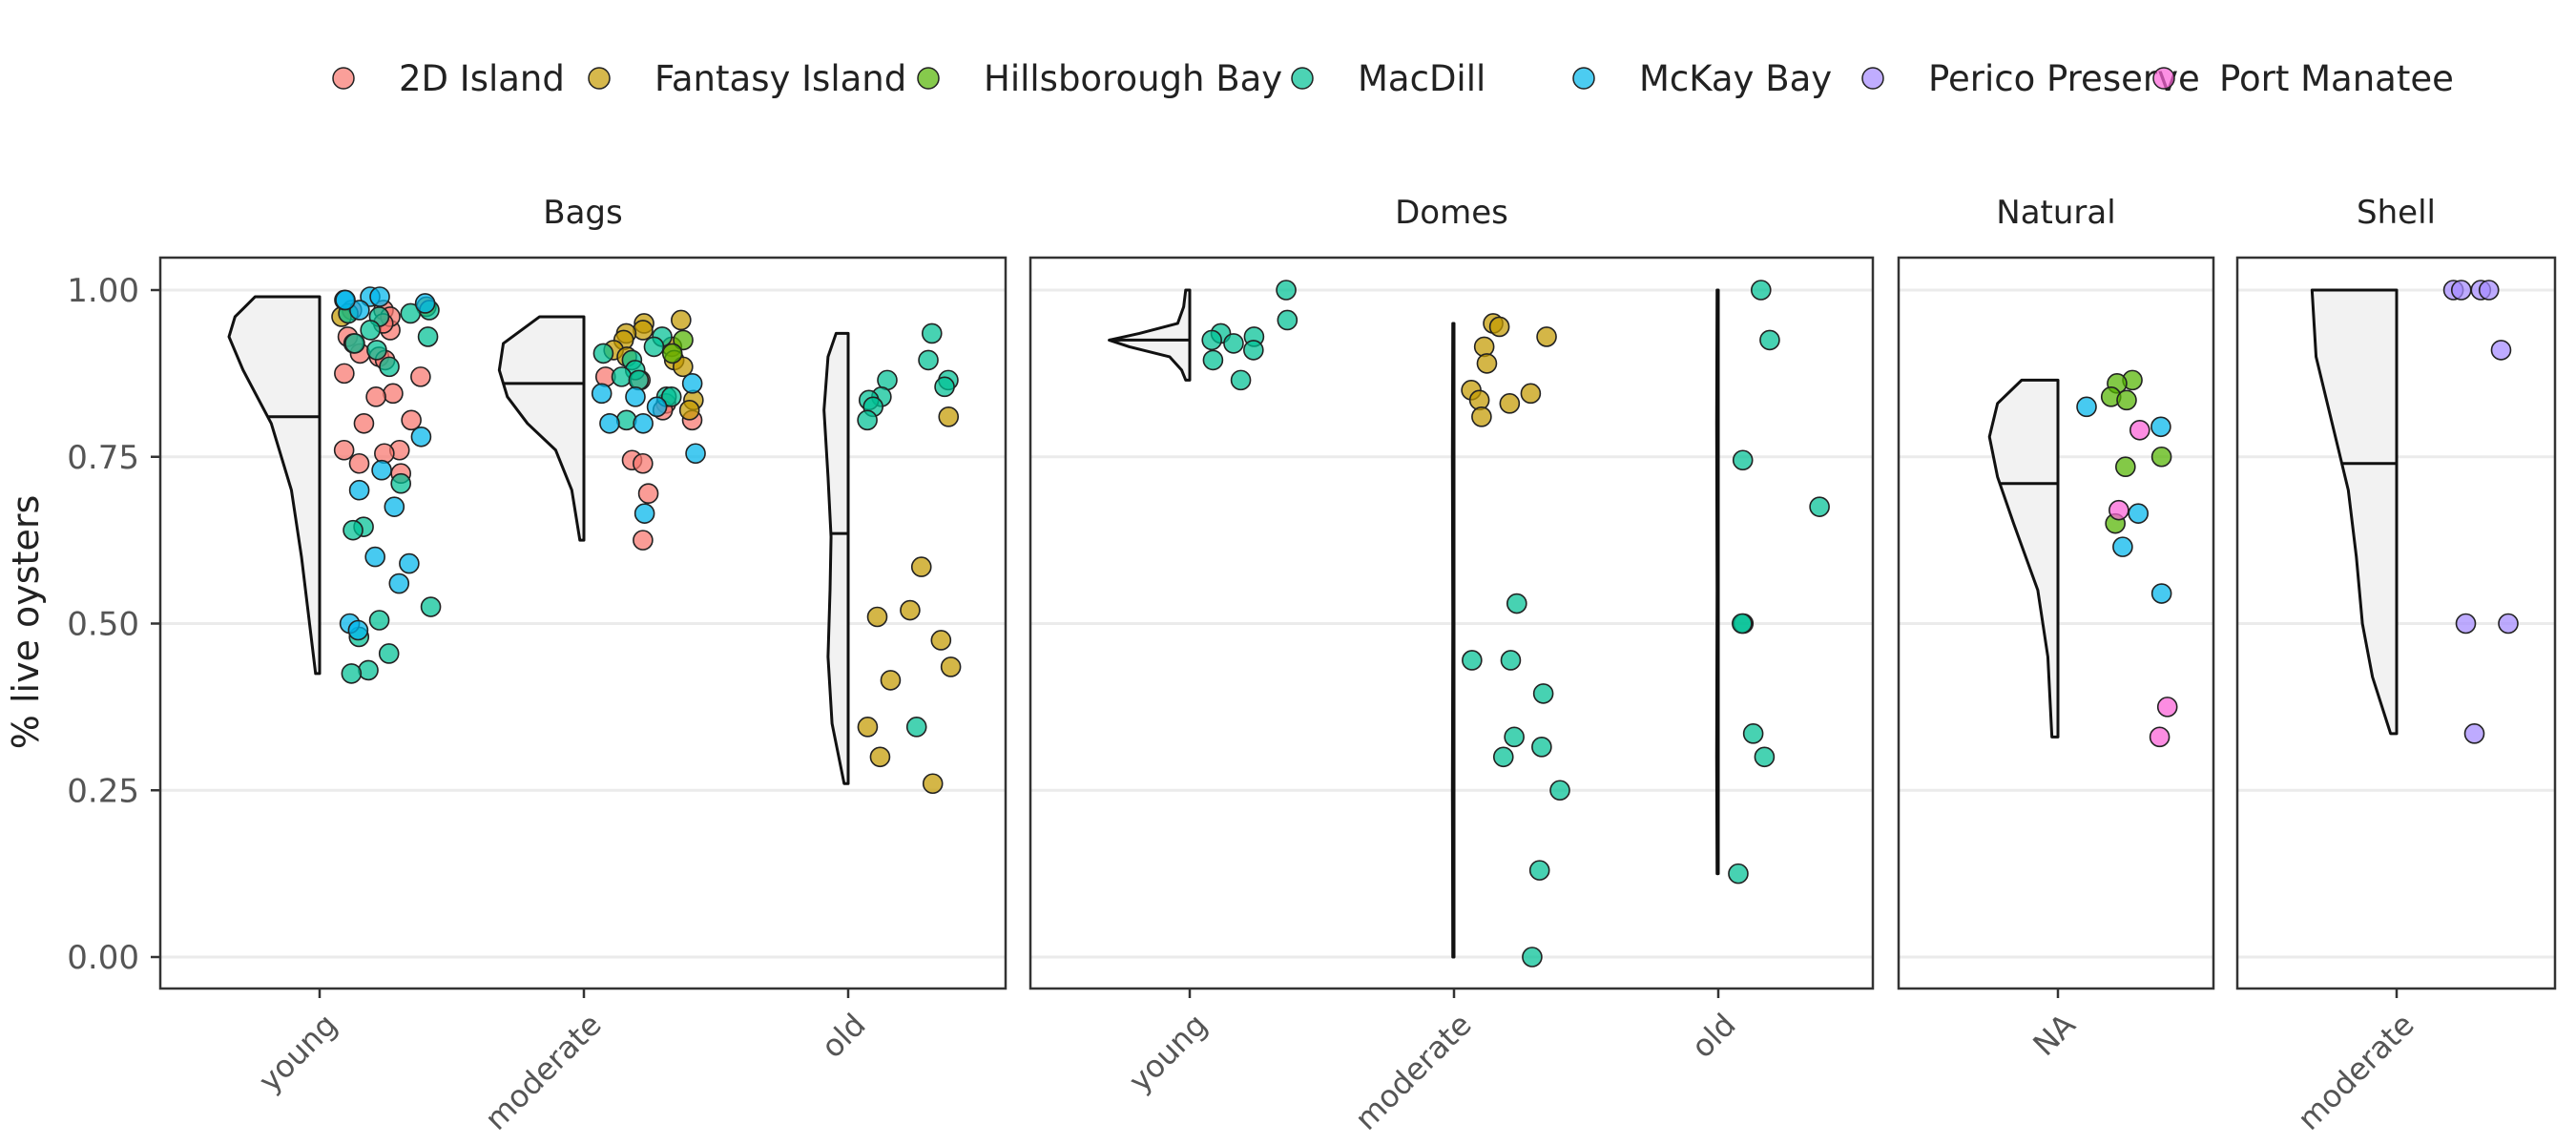 This screenshot has width=2576, height=1145. I want to click on group-shell-moderate: moderate, so click(2405, 708).